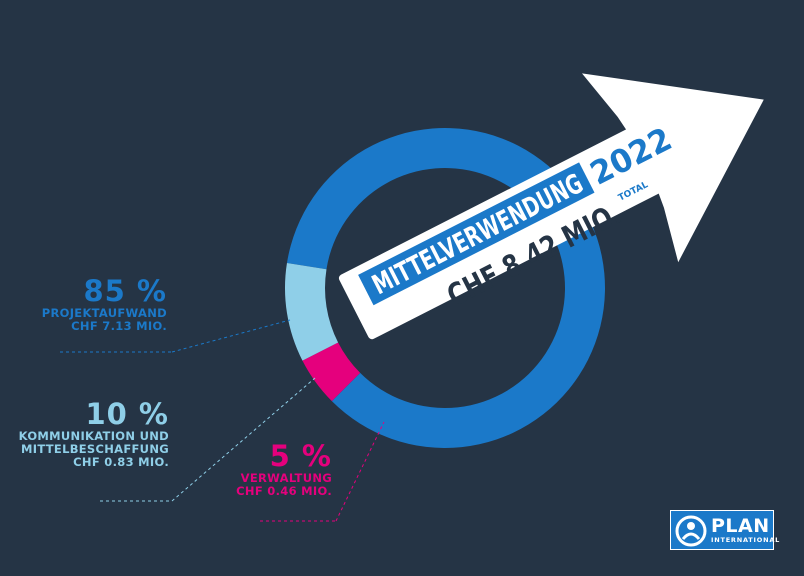  Describe the element at coordinates (231, 336) in the screenshot. I see `leader-line-projekt-diag` at that location.